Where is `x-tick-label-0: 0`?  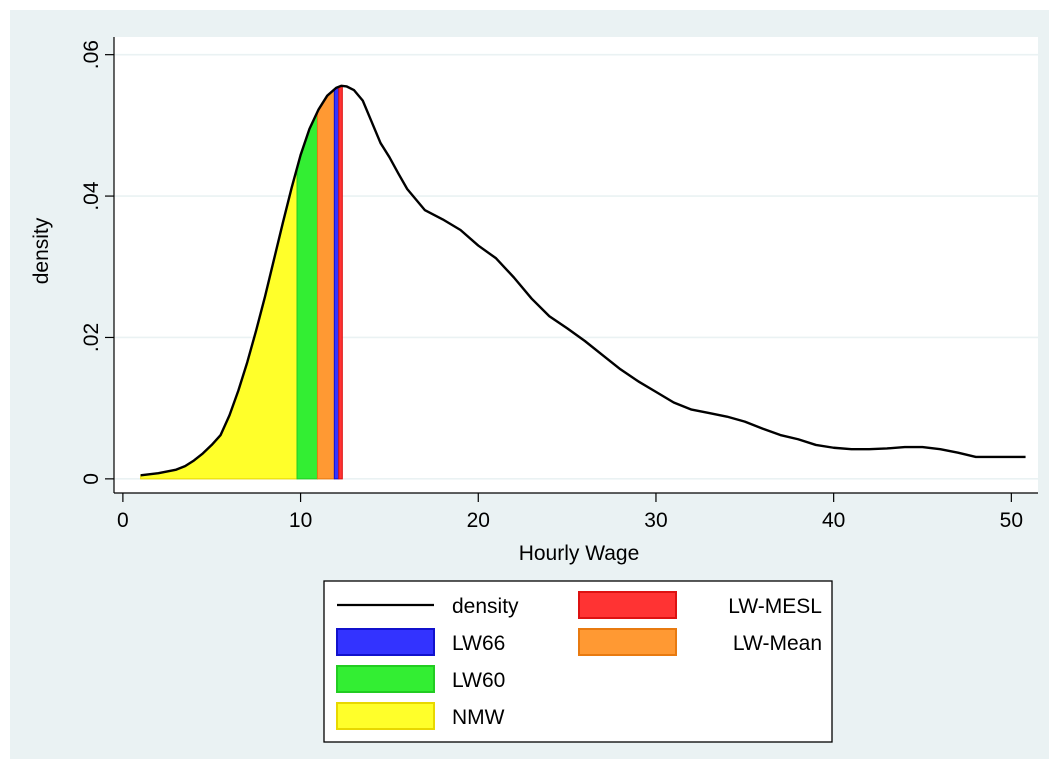
x-tick-label-0: 0 is located at coordinates (123, 520).